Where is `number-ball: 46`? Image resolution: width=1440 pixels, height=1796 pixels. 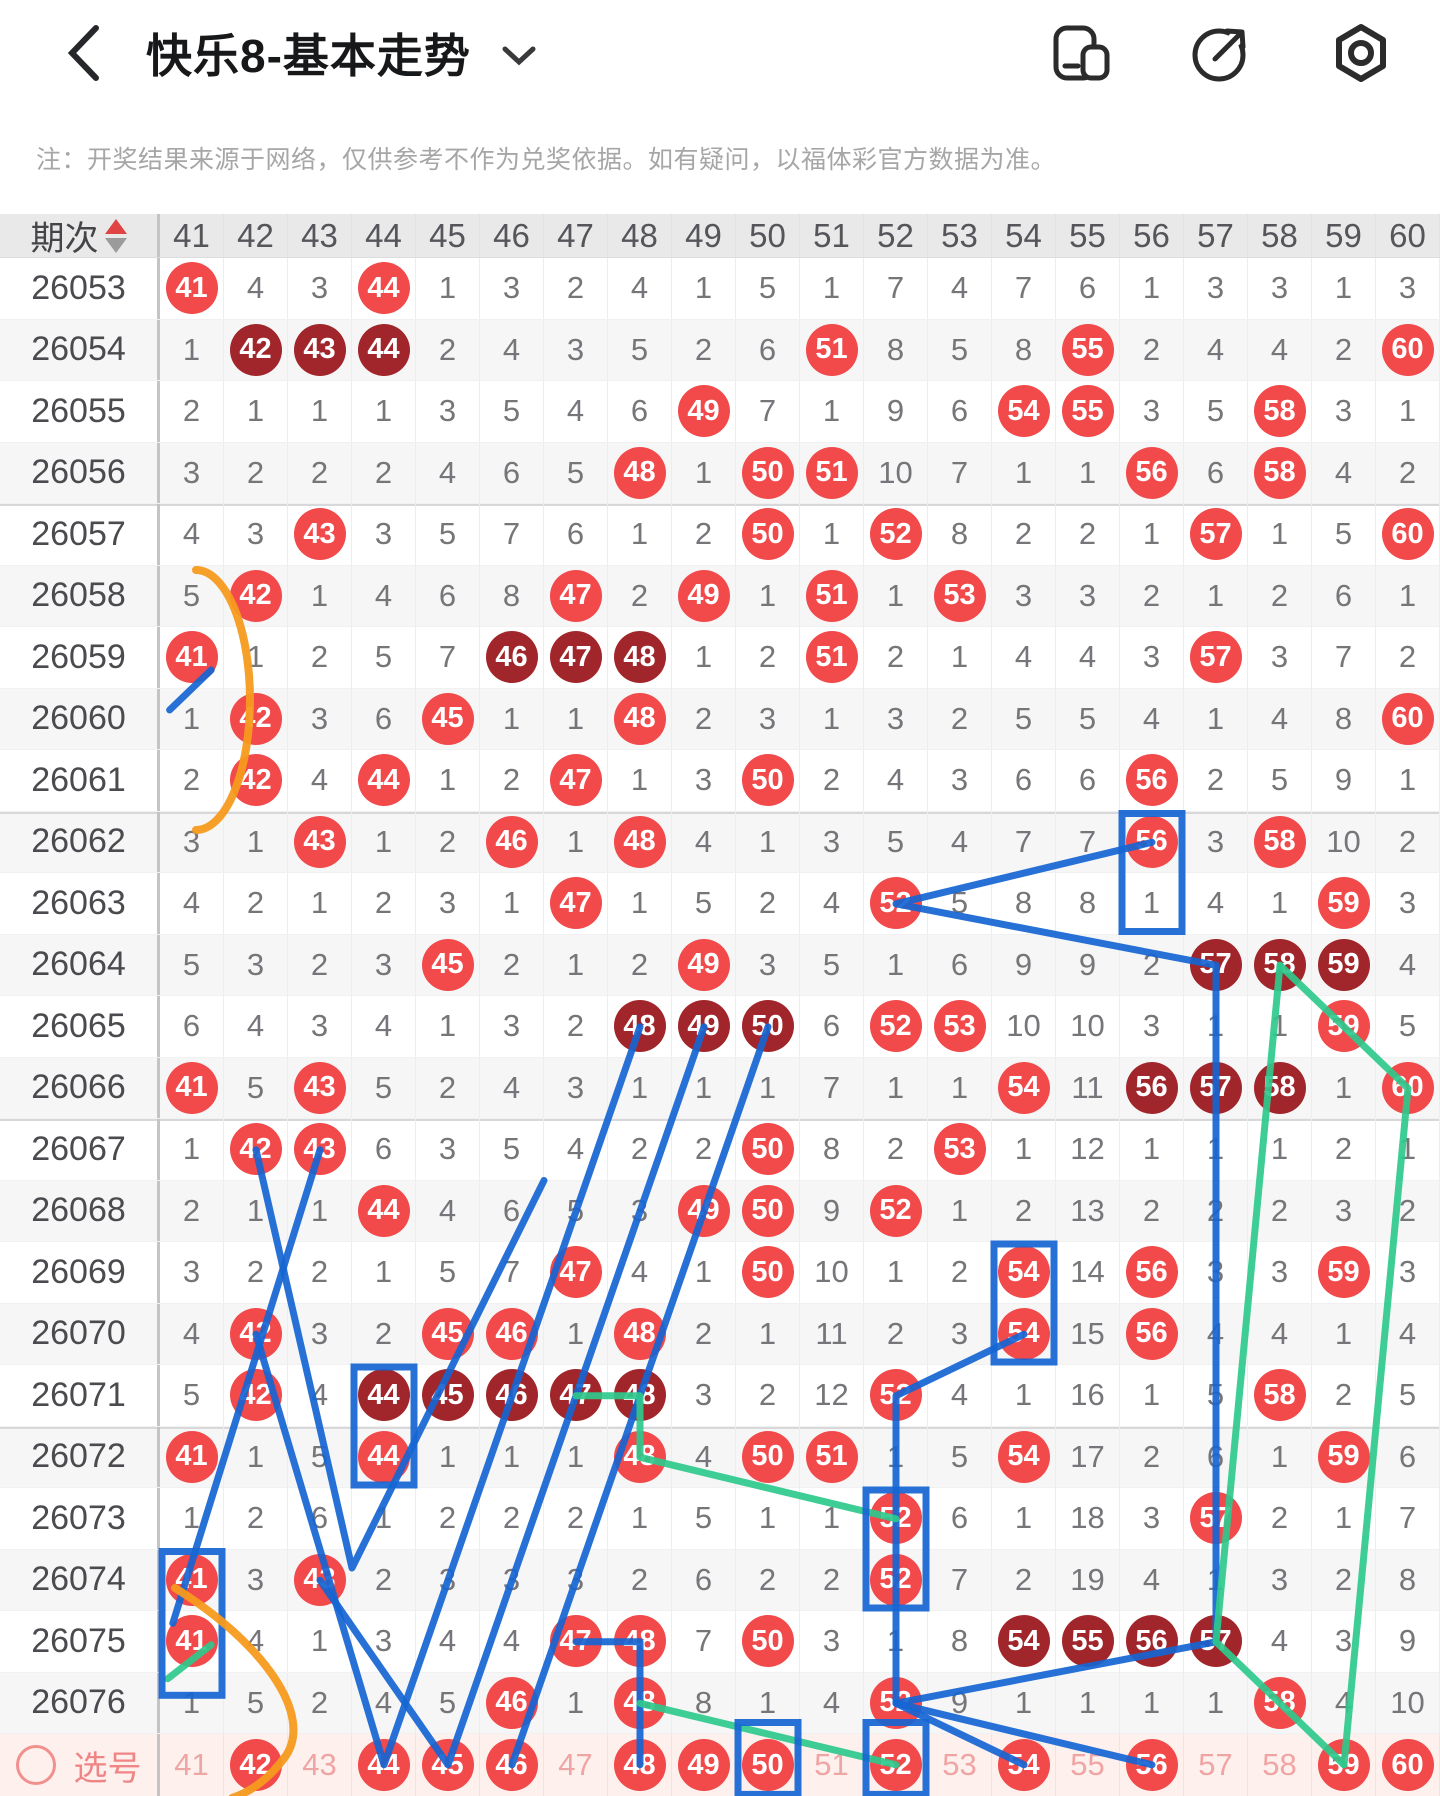
number-ball: 46 is located at coordinates (511, 1765).